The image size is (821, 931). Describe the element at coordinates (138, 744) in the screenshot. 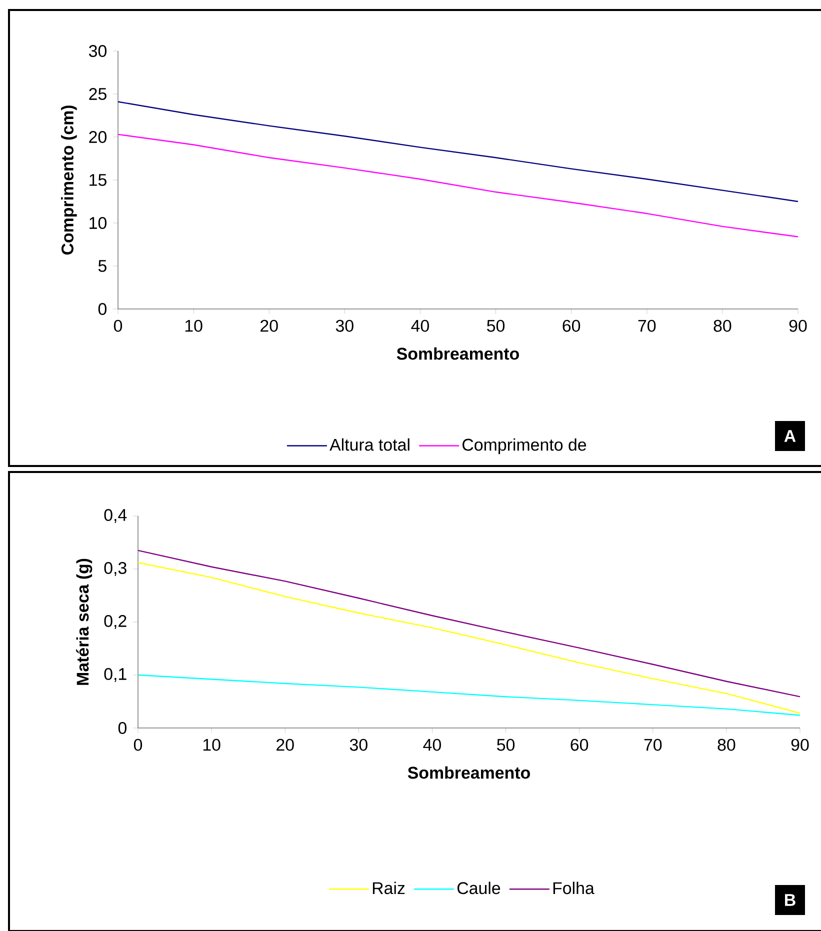

I see `x-tick-label: 0` at that location.